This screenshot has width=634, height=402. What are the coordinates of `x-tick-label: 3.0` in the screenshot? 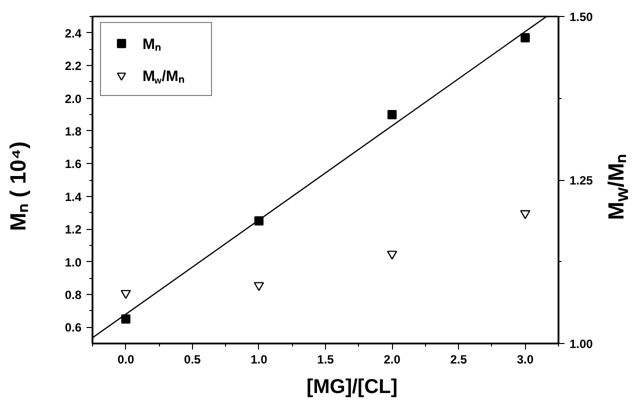 It's located at (525, 359).